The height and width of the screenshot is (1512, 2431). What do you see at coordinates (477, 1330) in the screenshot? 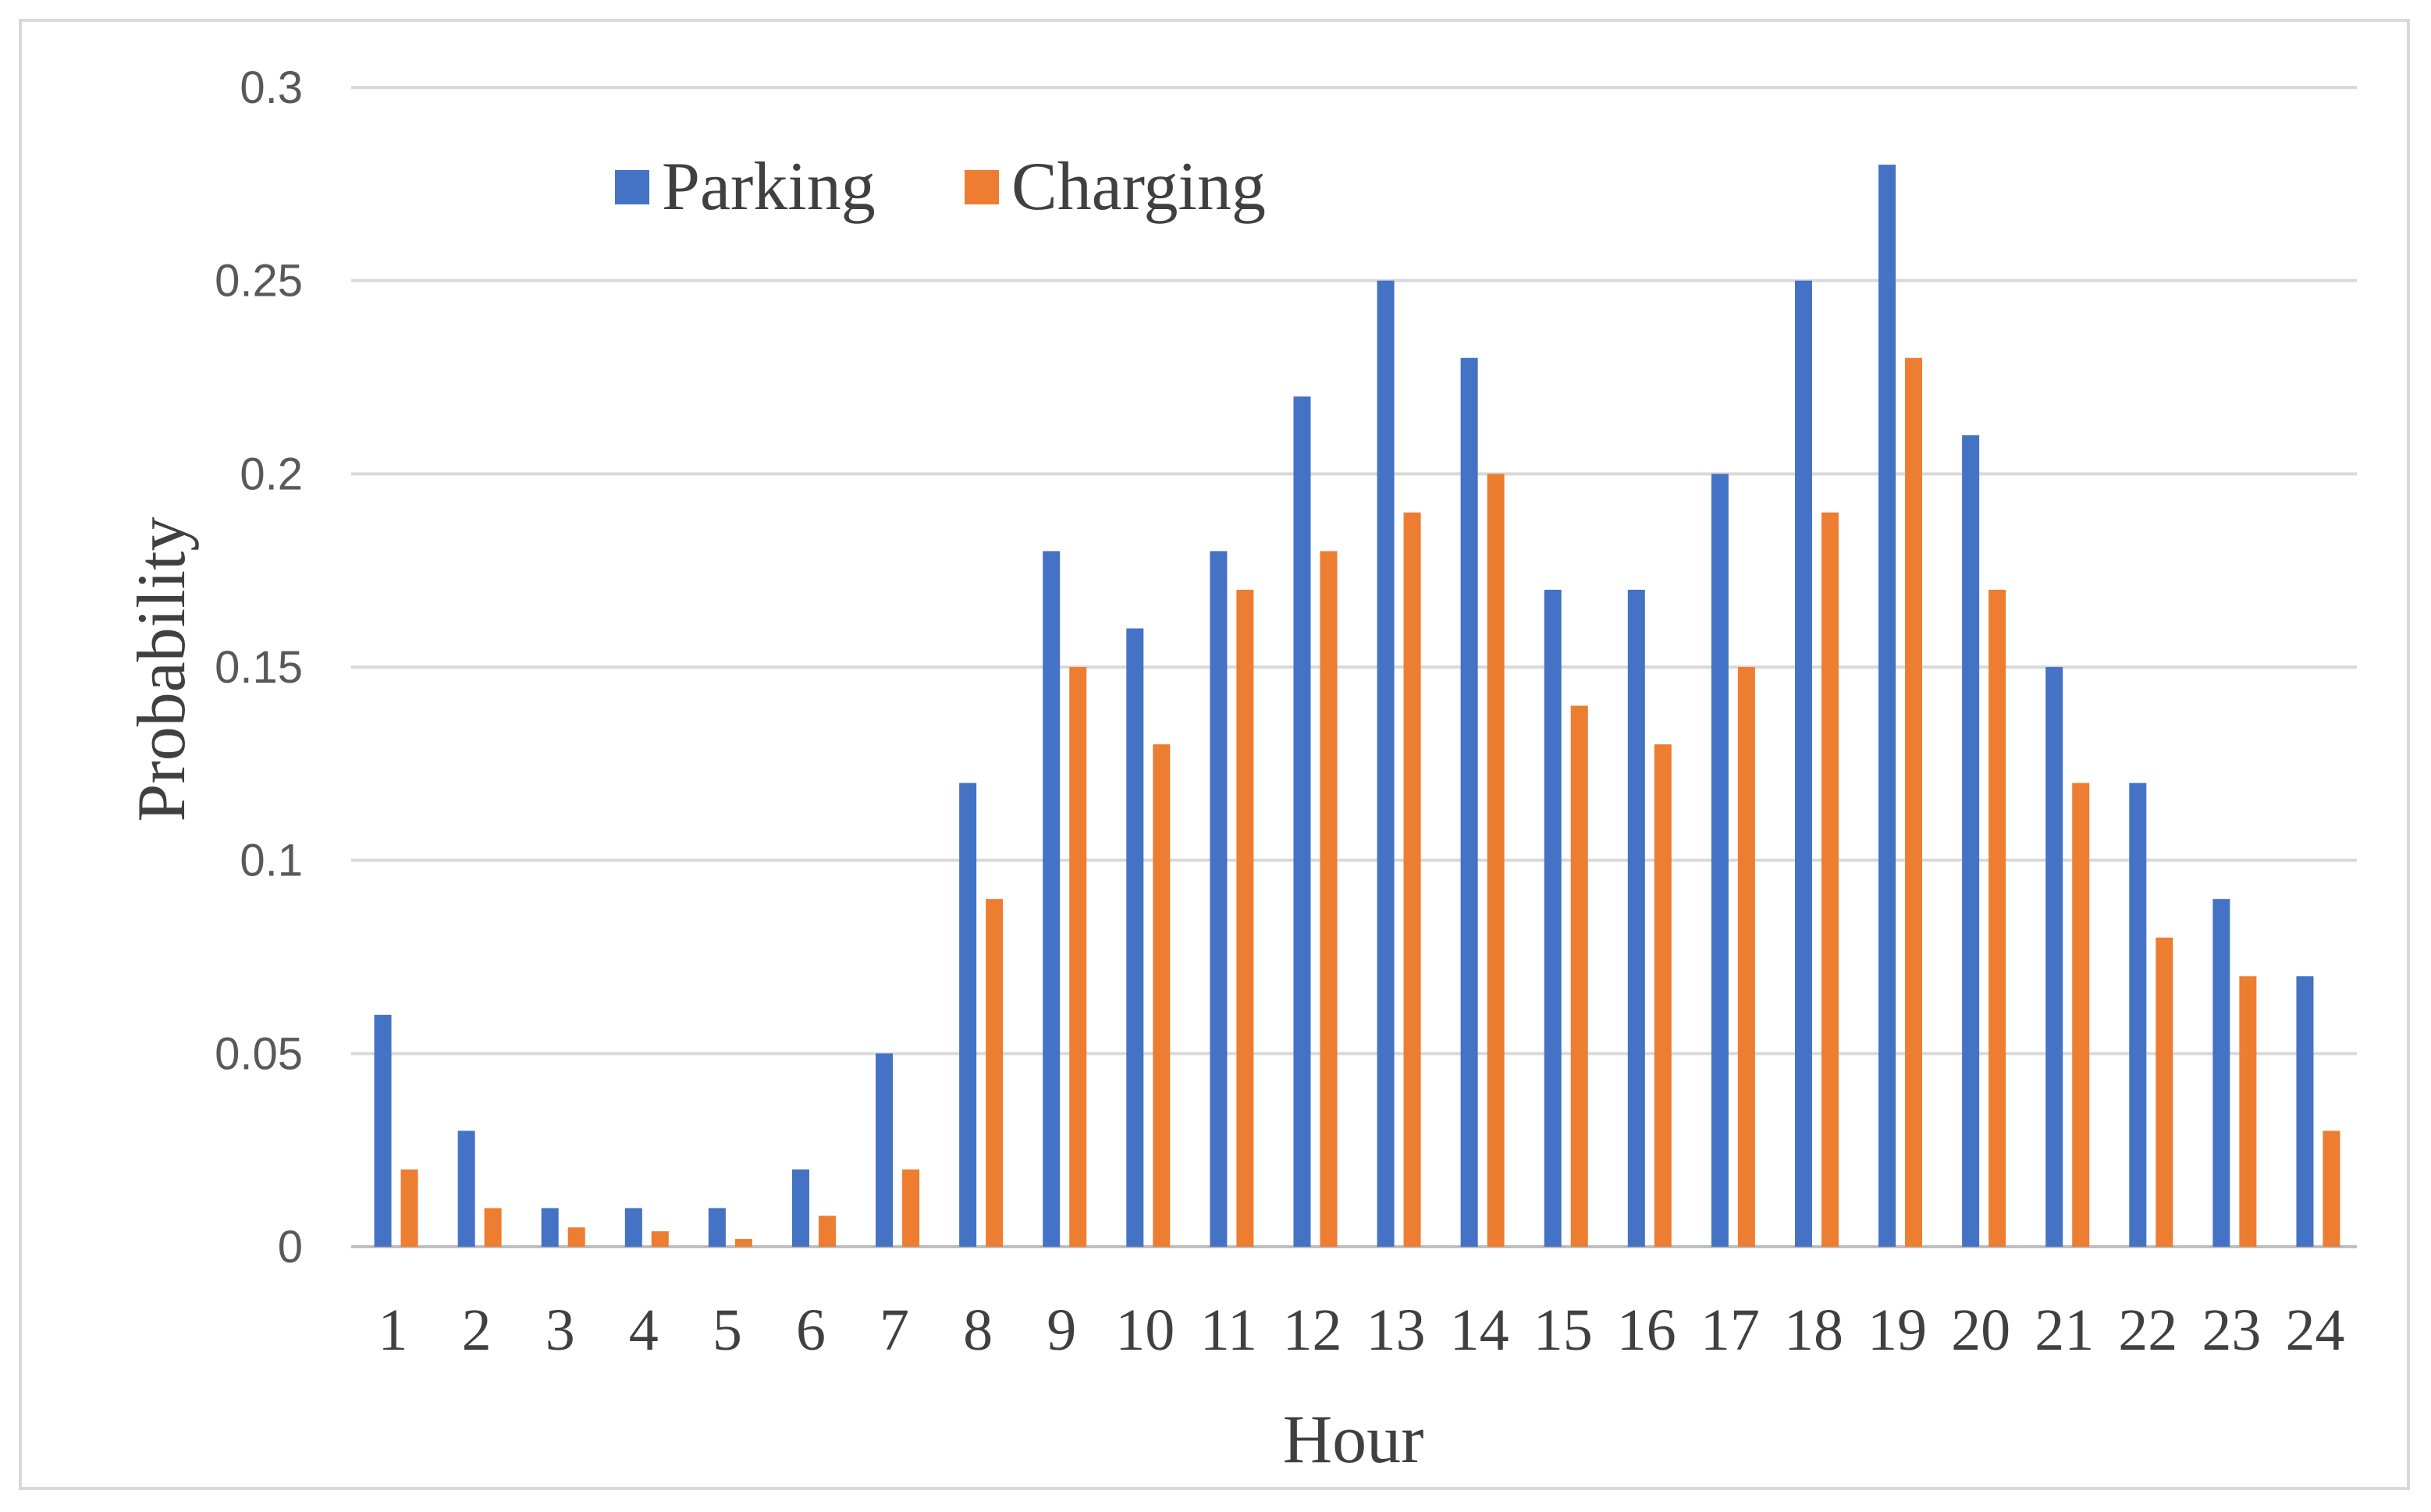
I see `x-tick-label: 2` at bounding box center [477, 1330].